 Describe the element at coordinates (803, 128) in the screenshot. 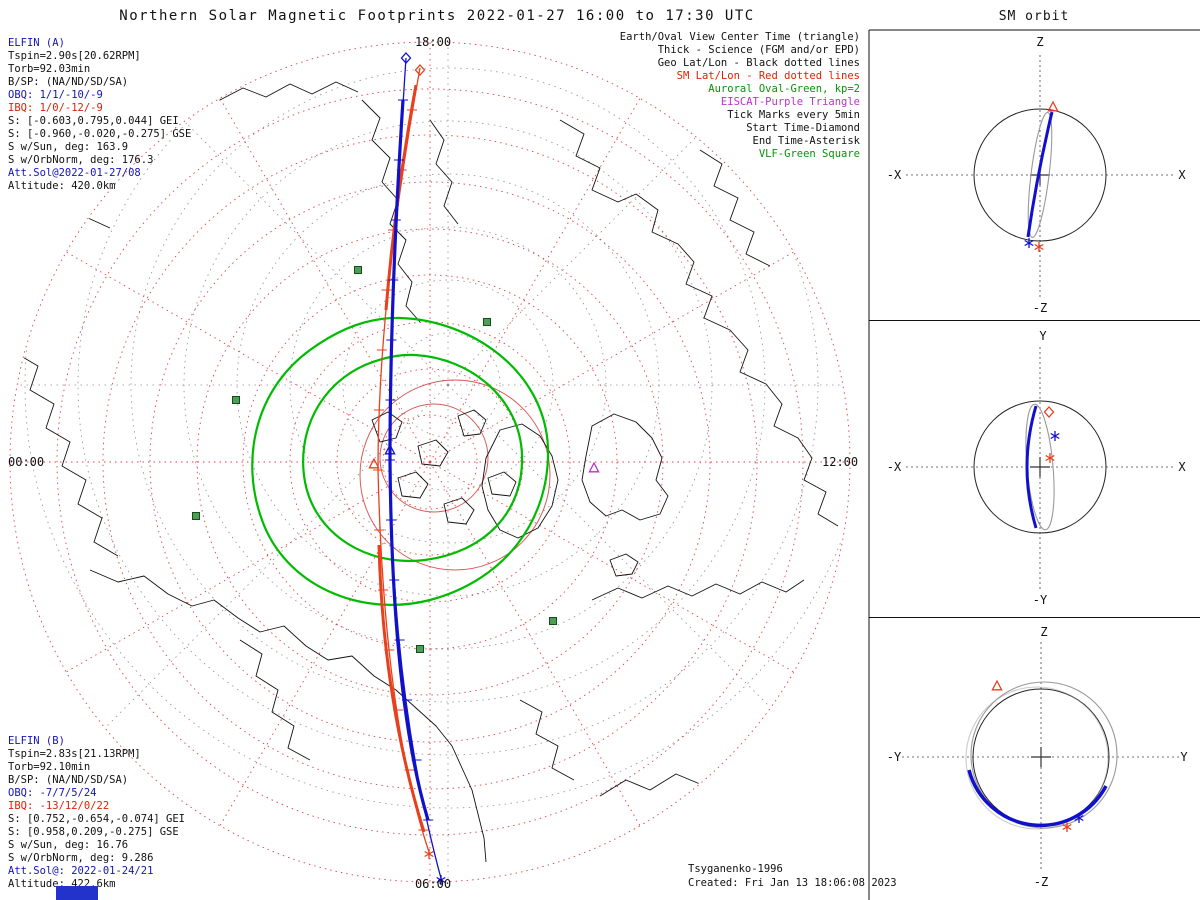

I see `legend-line: Start Time-Diamond` at that location.